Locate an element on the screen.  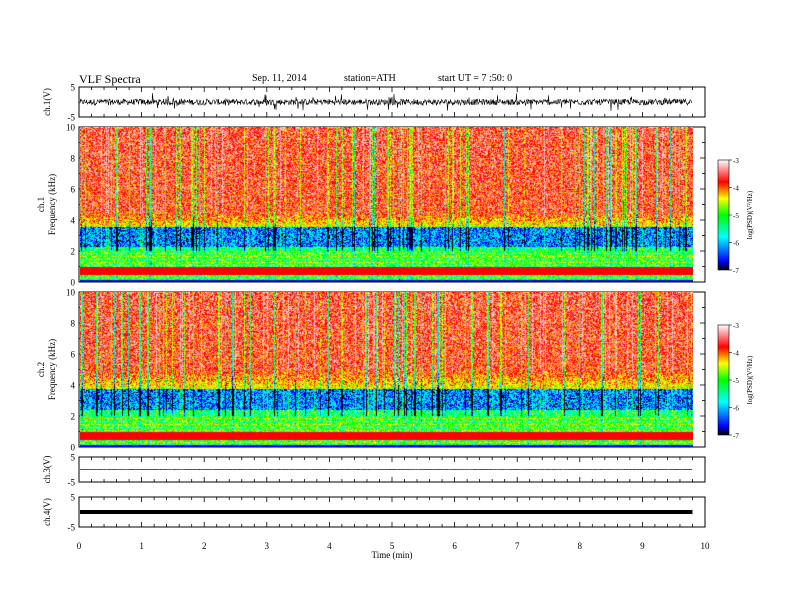
chart-title: VLF Spectra is located at coordinates (110, 79).